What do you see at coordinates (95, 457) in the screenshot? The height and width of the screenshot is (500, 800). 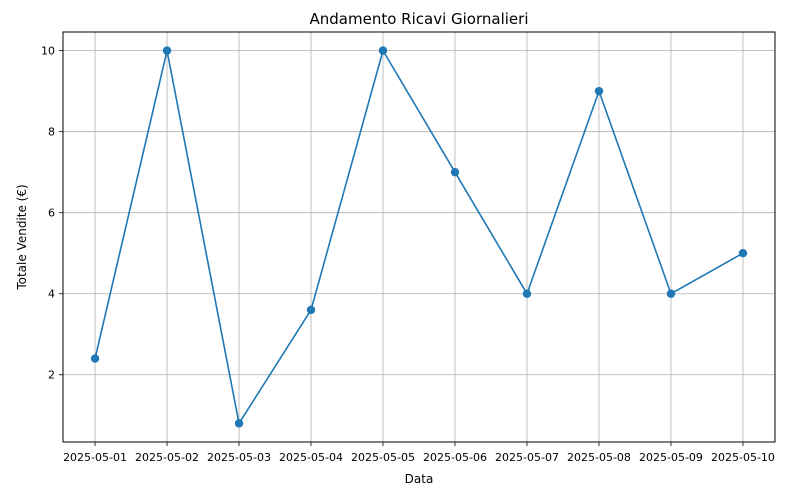 I see `x-tick-label: 2025-05-01` at bounding box center [95, 457].